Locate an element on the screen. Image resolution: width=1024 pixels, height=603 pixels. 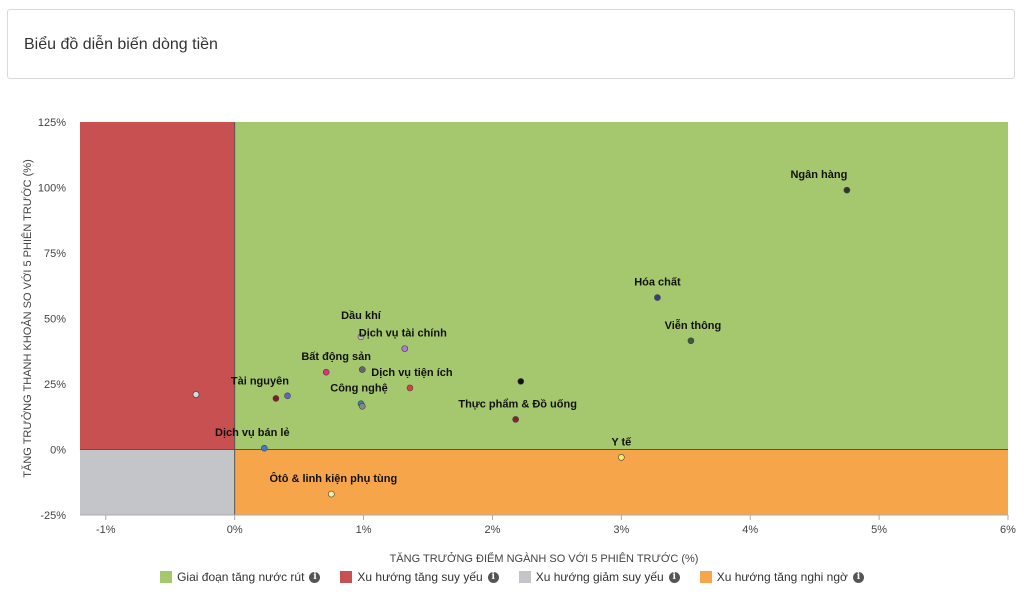
x-tick-label: 5% is located at coordinates (879, 530).